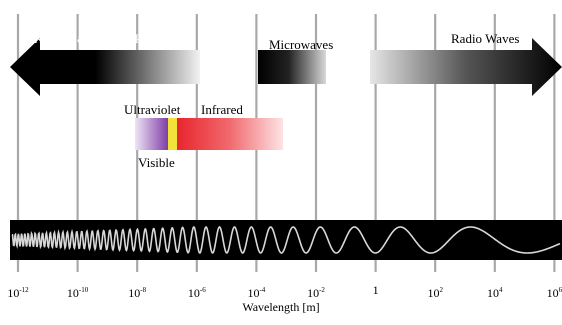 Image resolution: width=562 pixels, height=325 pixels. What do you see at coordinates (77, 293) in the screenshot?
I see `tick-label: 10⁻¹⁰` at bounding box center [77, 293].